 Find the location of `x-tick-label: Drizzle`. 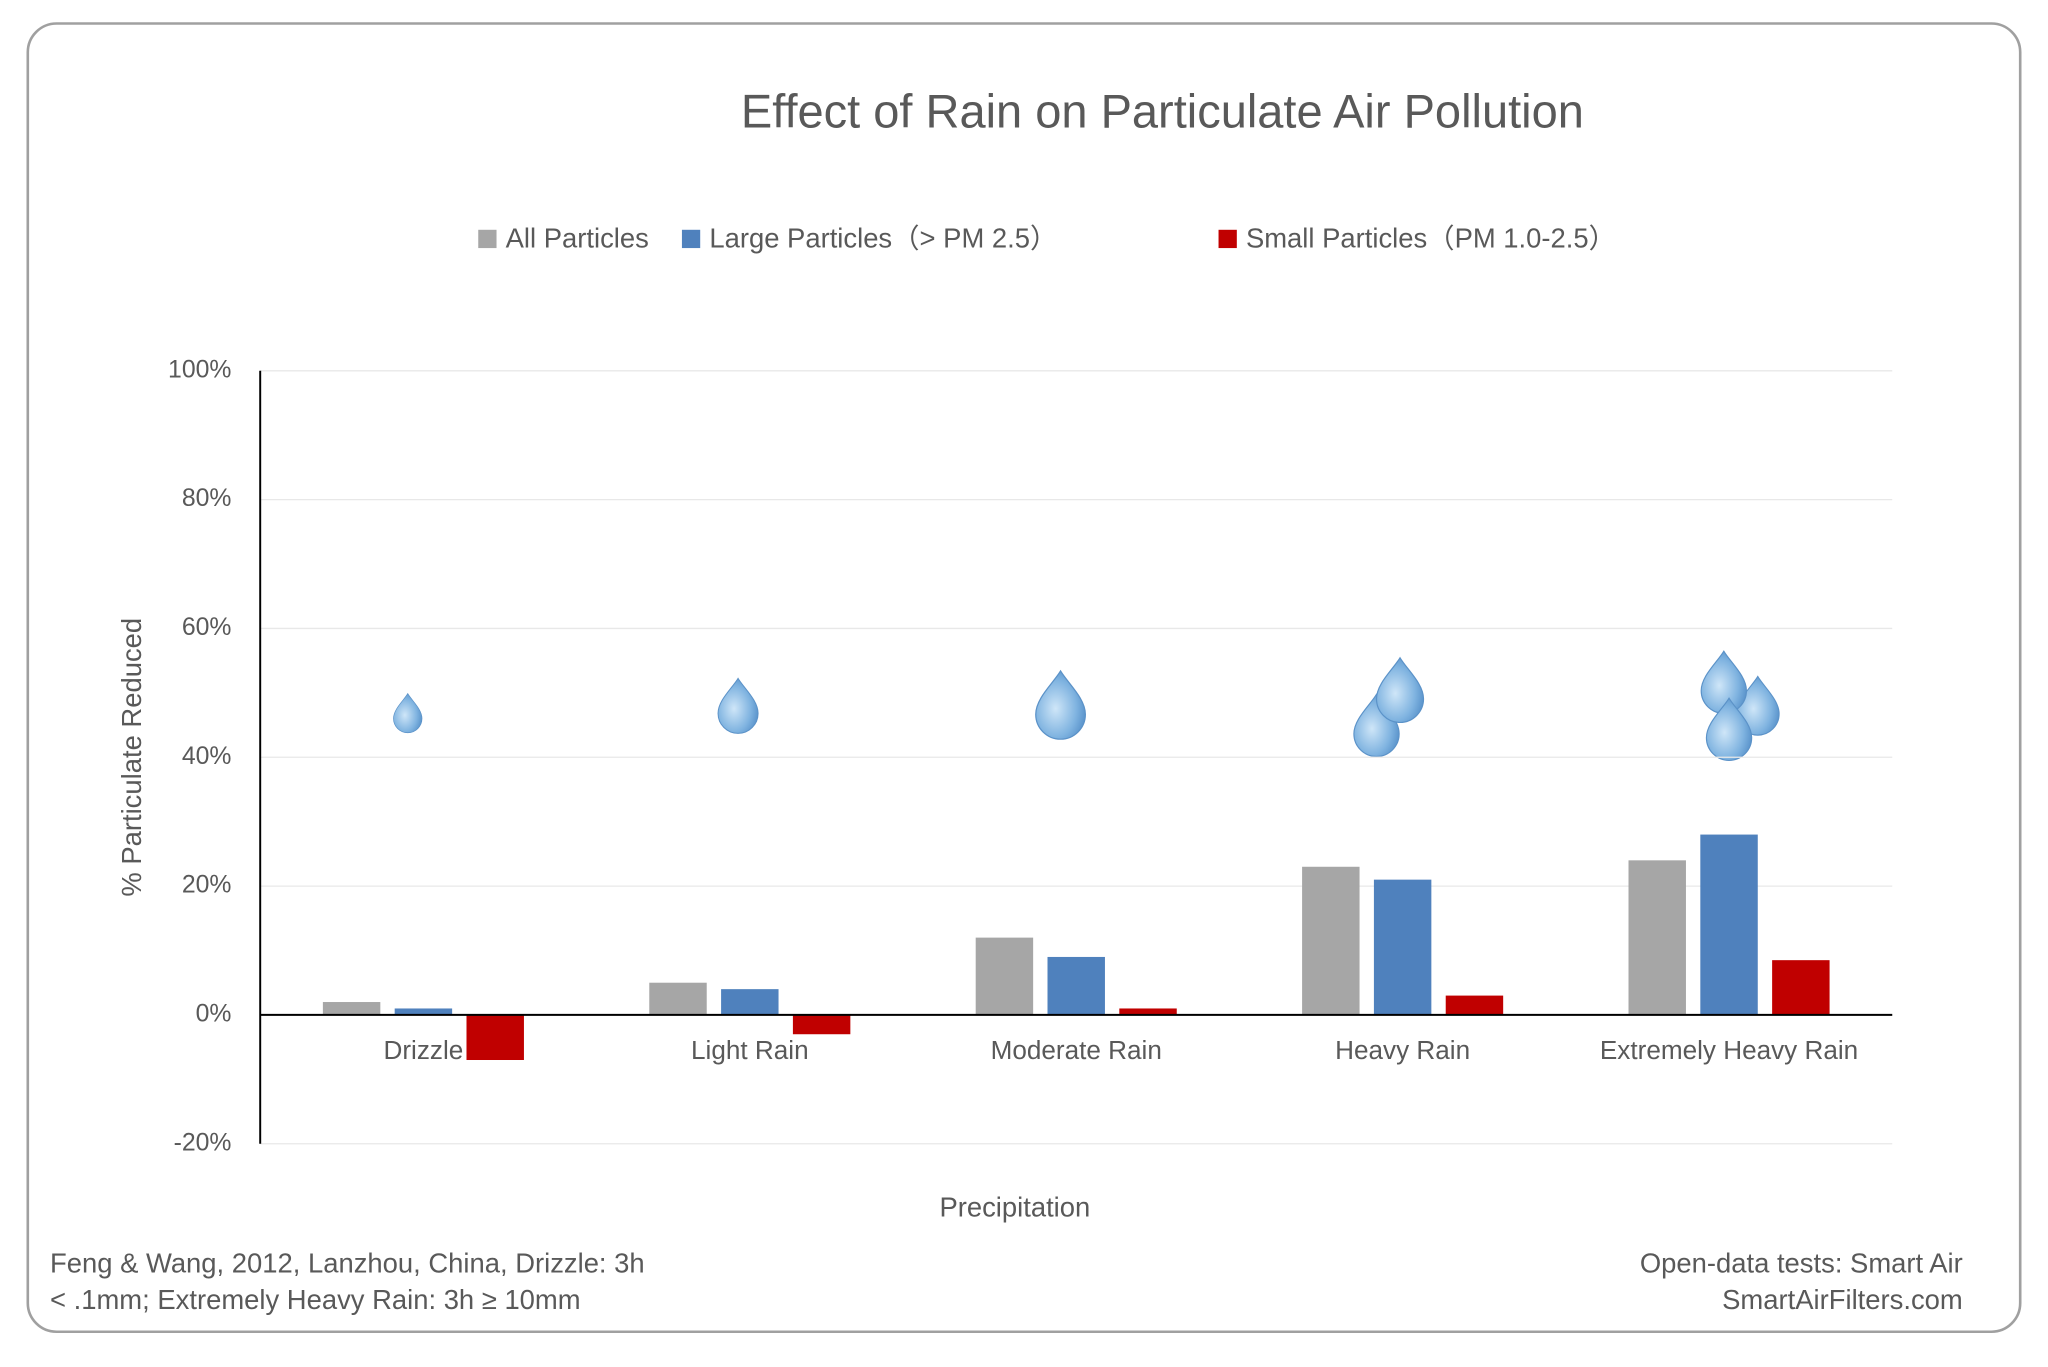

x-tick-label: Drizzle is located at coordinates (424, 1050).